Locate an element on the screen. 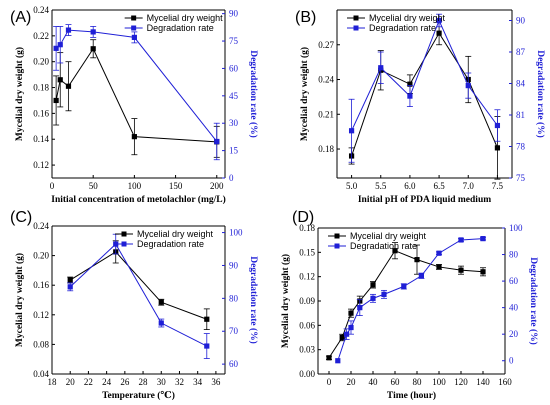  x-tick-label: 150 is located at coordinates (176, 186).